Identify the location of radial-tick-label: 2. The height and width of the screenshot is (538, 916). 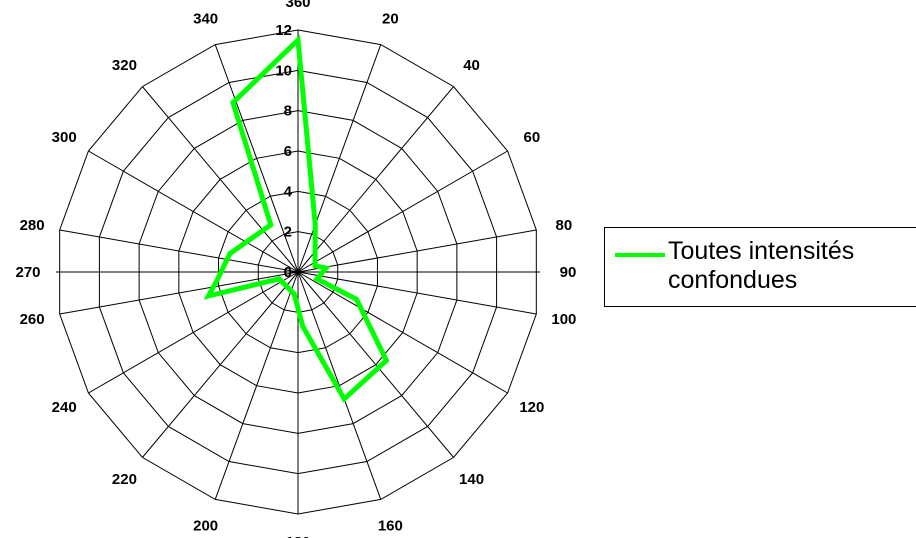
(288, 232).